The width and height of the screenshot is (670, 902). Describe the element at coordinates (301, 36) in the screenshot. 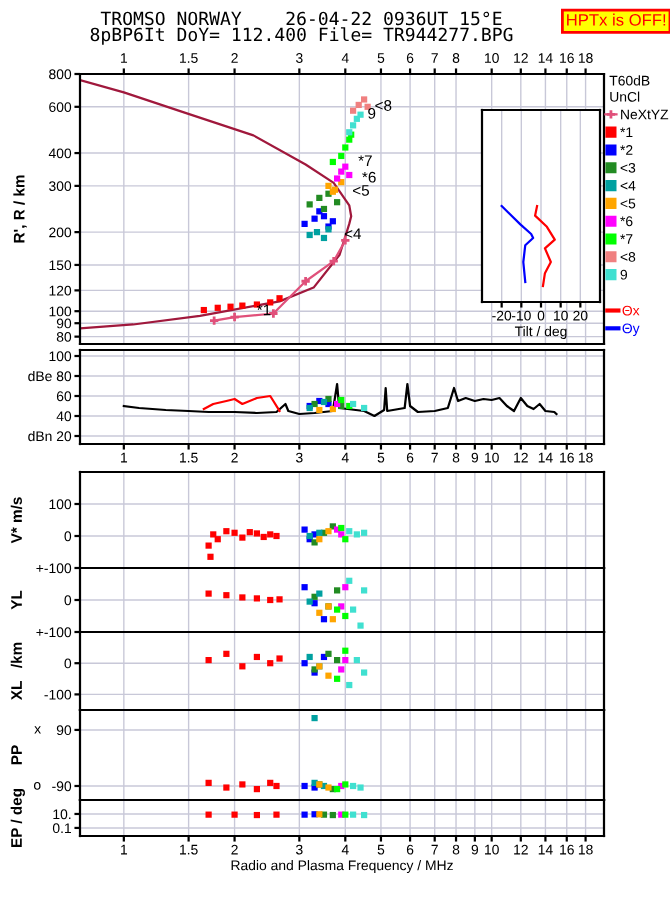

I see `chart-subtitle: 8pBP6It DoY= 112.400 File= TR944277.BPG` at that location.